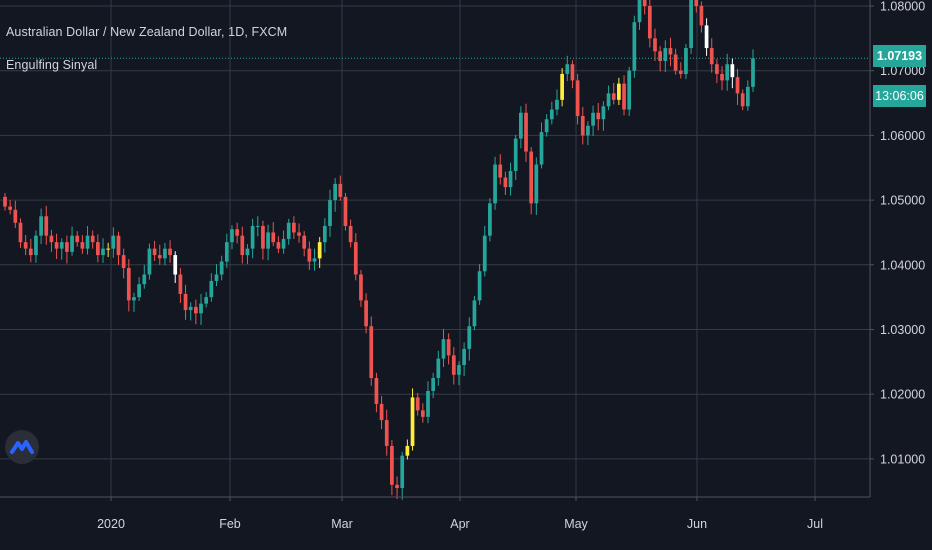 The image size is (932, 550). What do you see at coordinates (52, 65) in the screenshot?
I see `indicator-label: Engulfing Sinyal` at bounding box center [52, 65].